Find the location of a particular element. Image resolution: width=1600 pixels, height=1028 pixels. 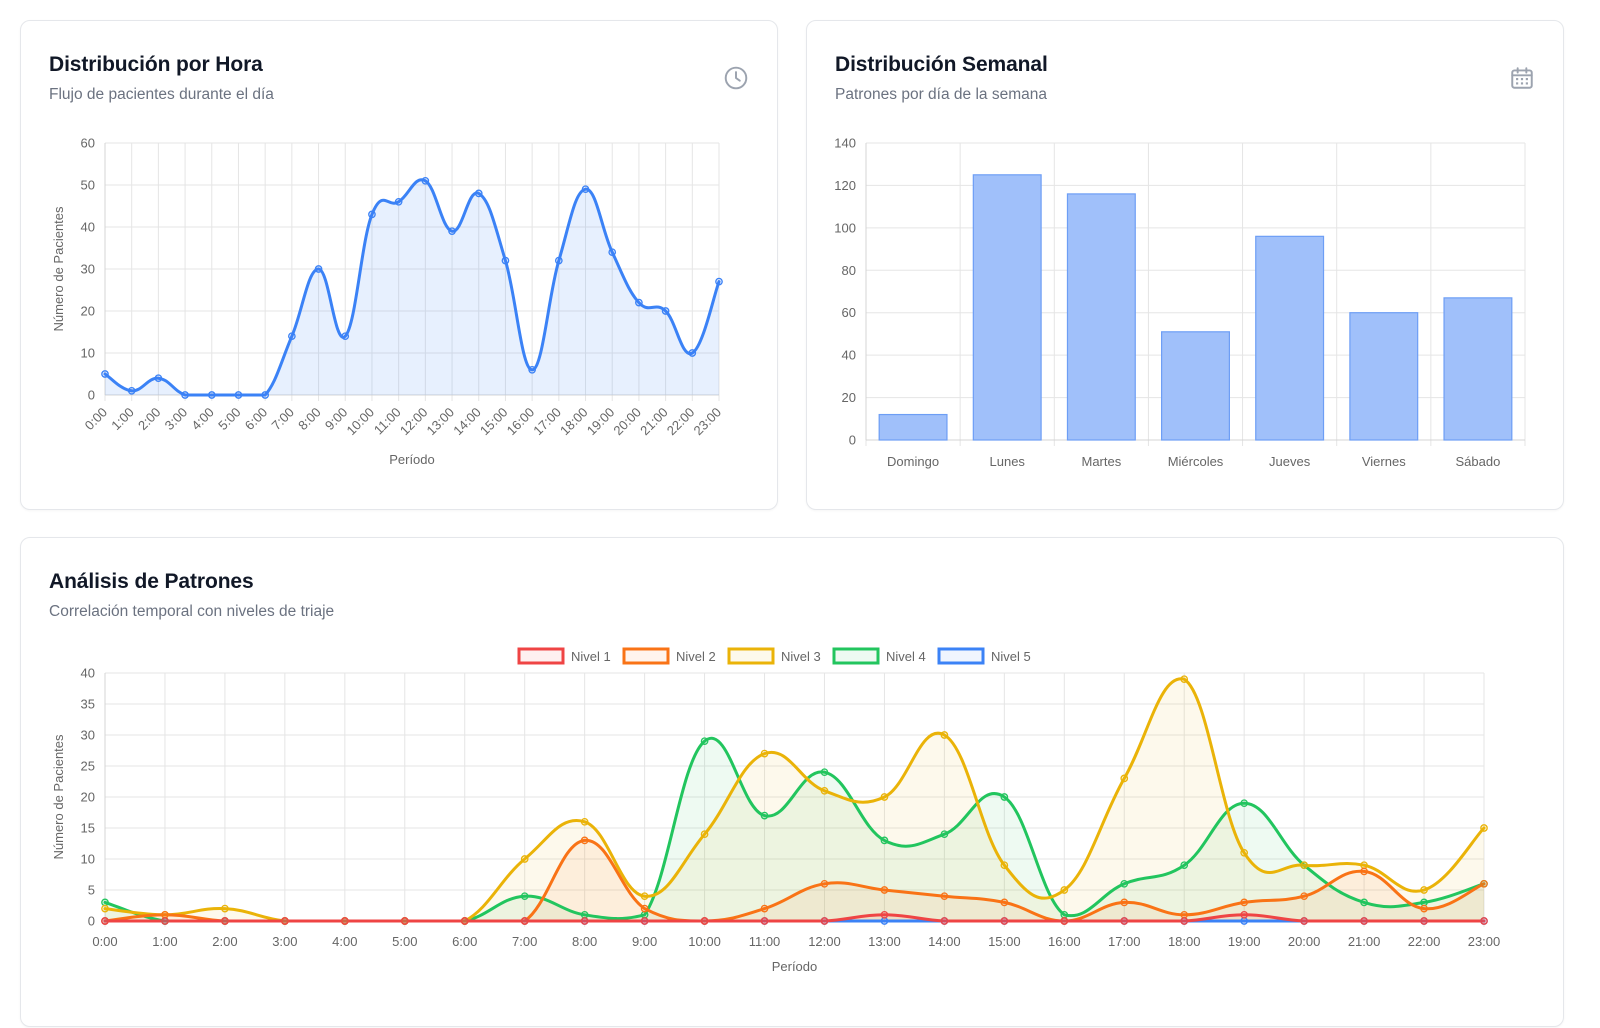

x-tick-label: 19:00 is located at coordinates (601, 422).